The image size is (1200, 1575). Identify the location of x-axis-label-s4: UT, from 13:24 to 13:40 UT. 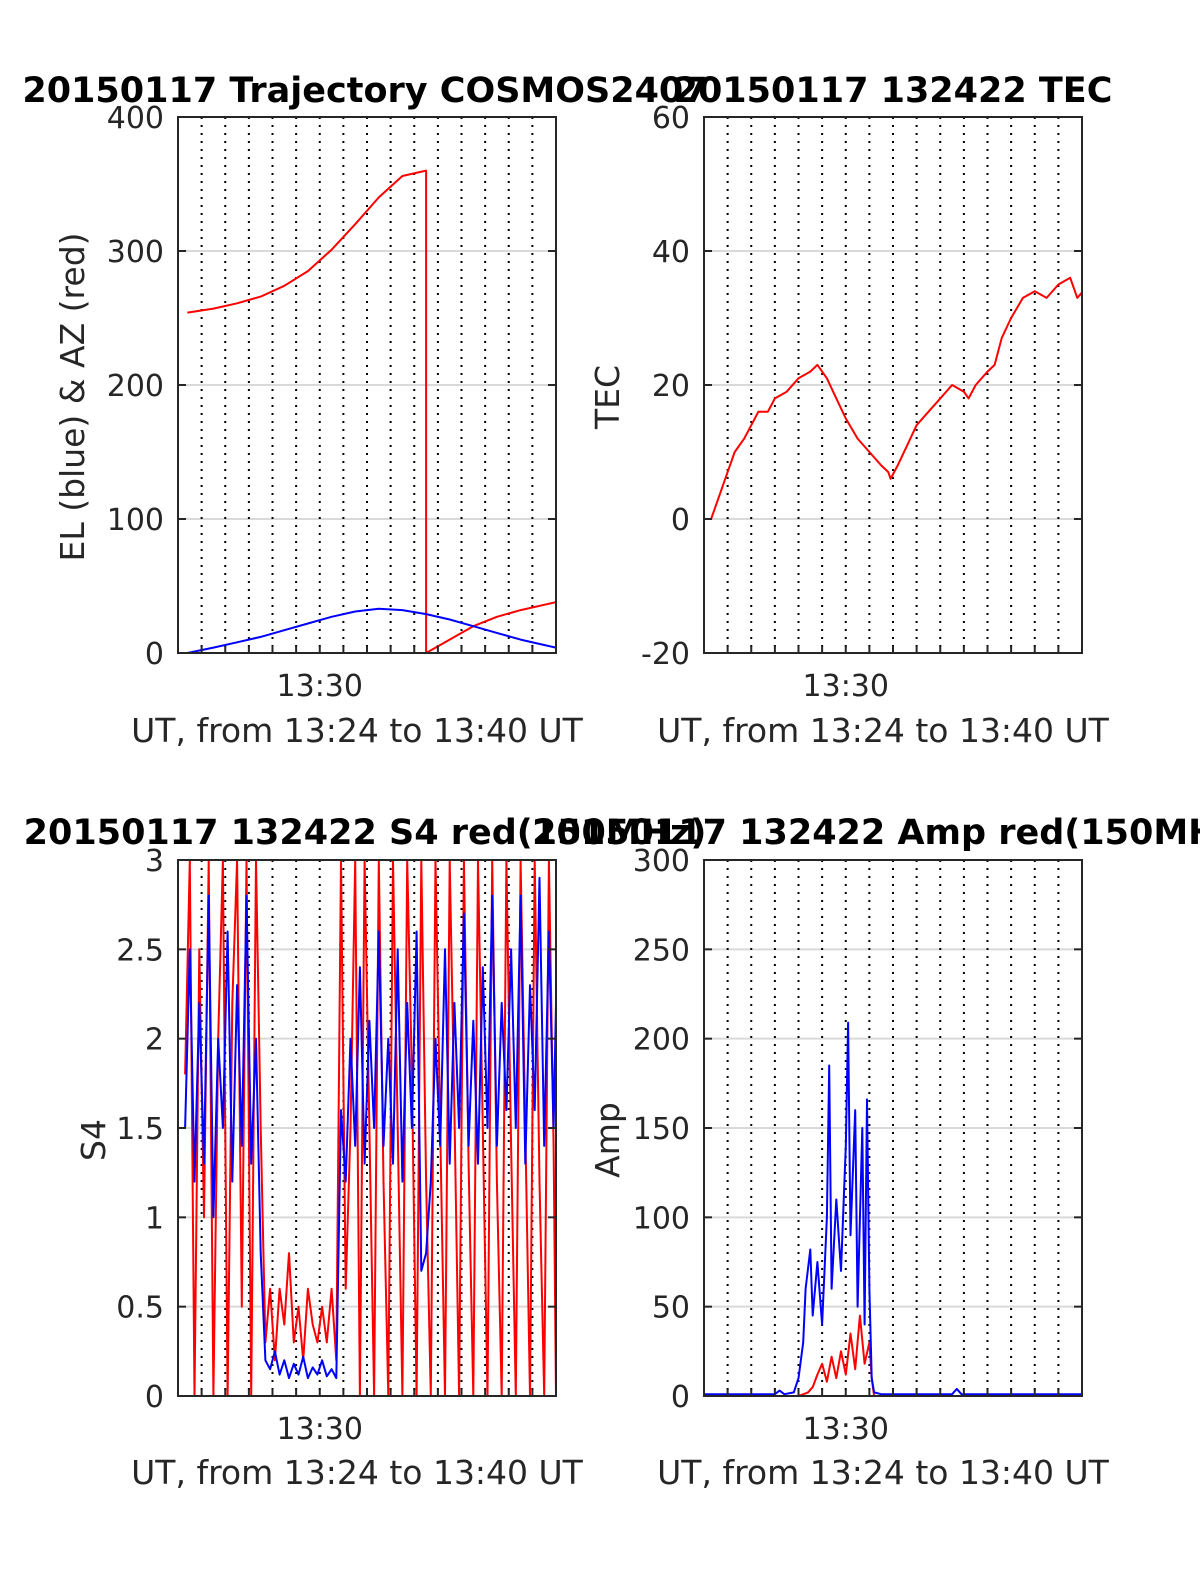
(357, 1472).